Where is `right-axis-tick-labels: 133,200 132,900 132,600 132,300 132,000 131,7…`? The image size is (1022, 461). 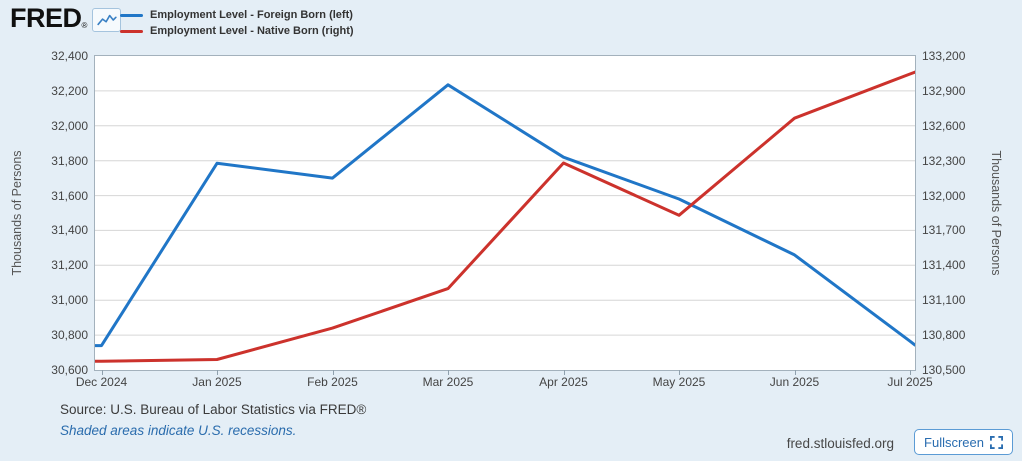 right-axis-tick-labels: 133,200 132,900 132,600 132,300 132,000 131,7… is located at coordinates (969, 230).